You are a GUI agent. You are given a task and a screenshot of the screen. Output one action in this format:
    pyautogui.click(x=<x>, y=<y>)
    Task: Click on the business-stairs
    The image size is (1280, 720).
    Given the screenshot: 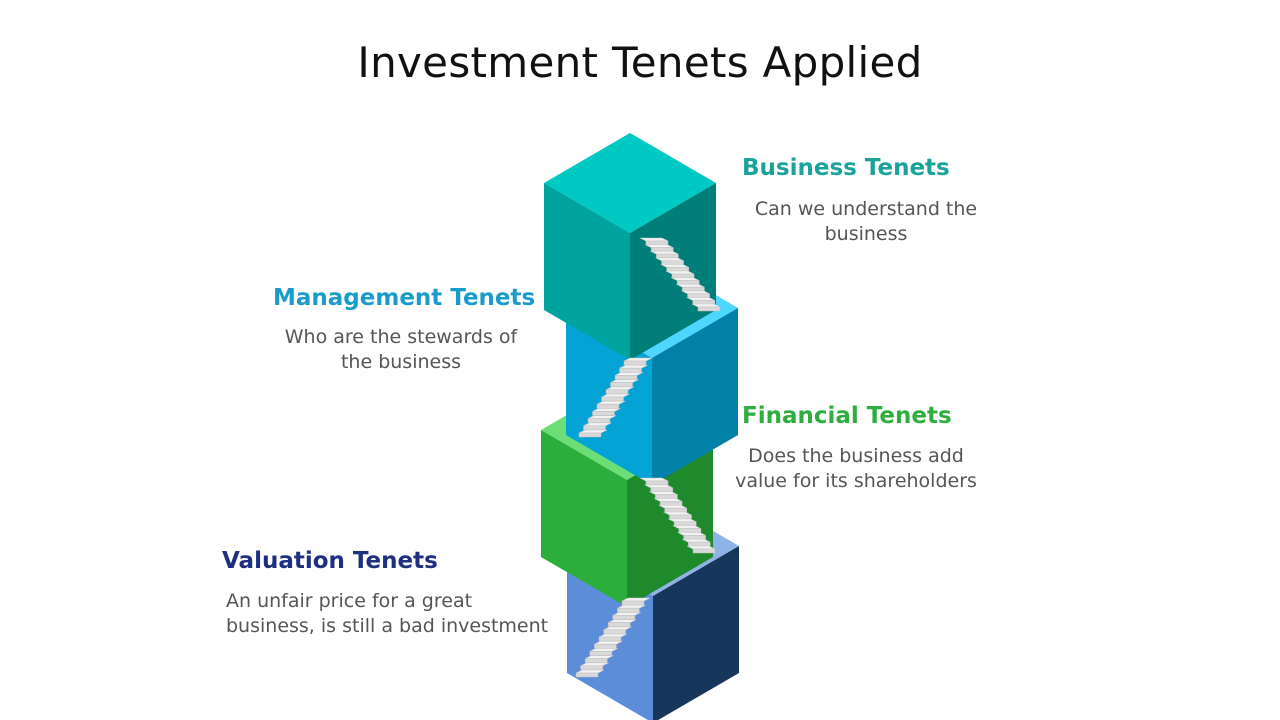 What is the action you would take?
    pyautogui.click(x=680, y=274)
    